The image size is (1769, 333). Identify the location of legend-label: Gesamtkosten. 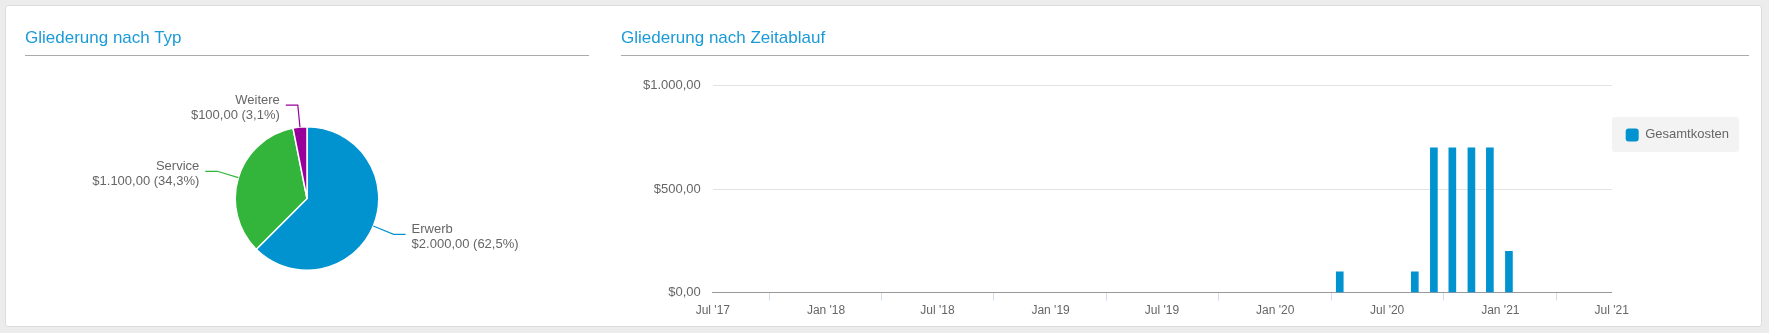
(1687, 134).